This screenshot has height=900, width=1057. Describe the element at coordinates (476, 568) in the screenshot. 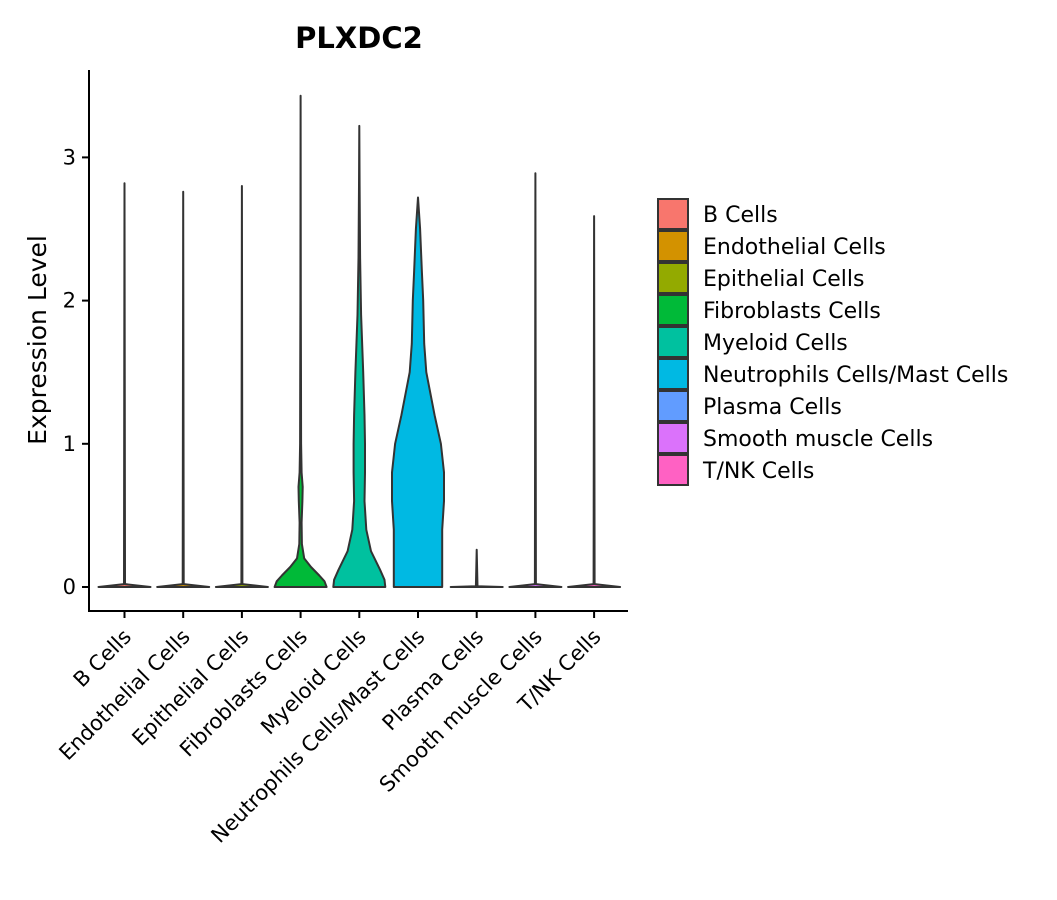

I see `violin-plasma-cells` at that location.